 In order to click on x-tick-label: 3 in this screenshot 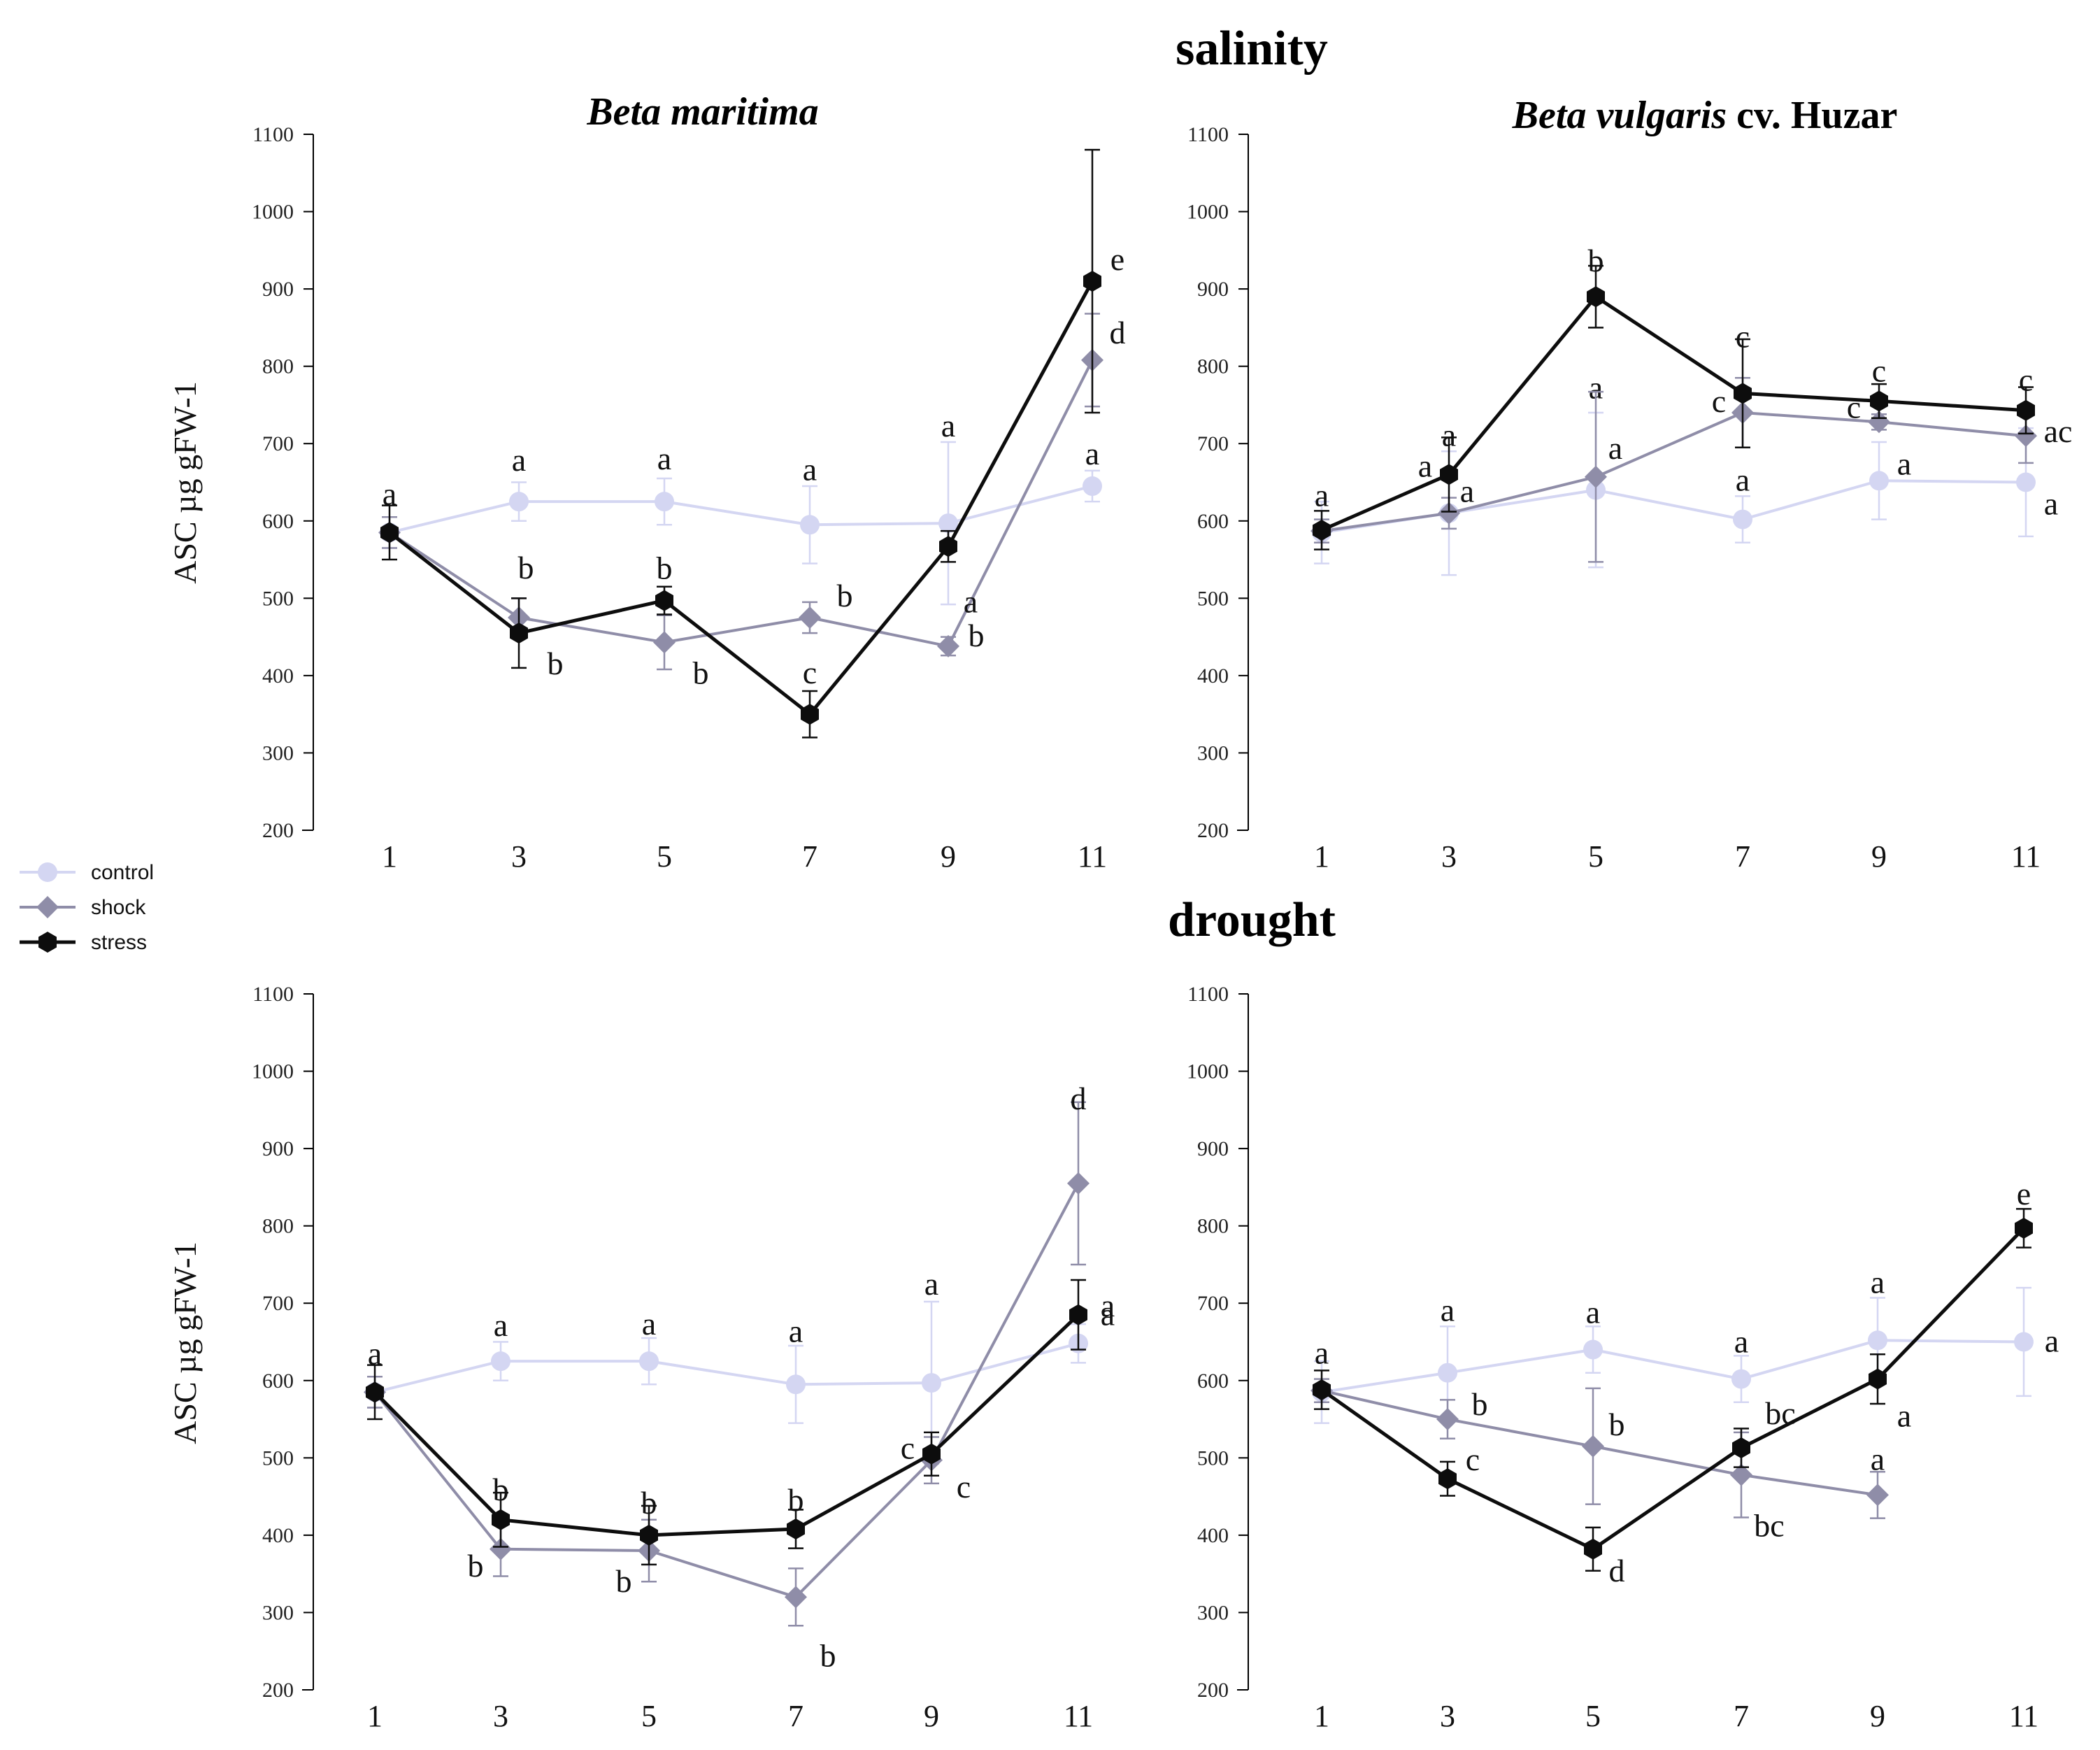, I will do `click(1449, 857)`.